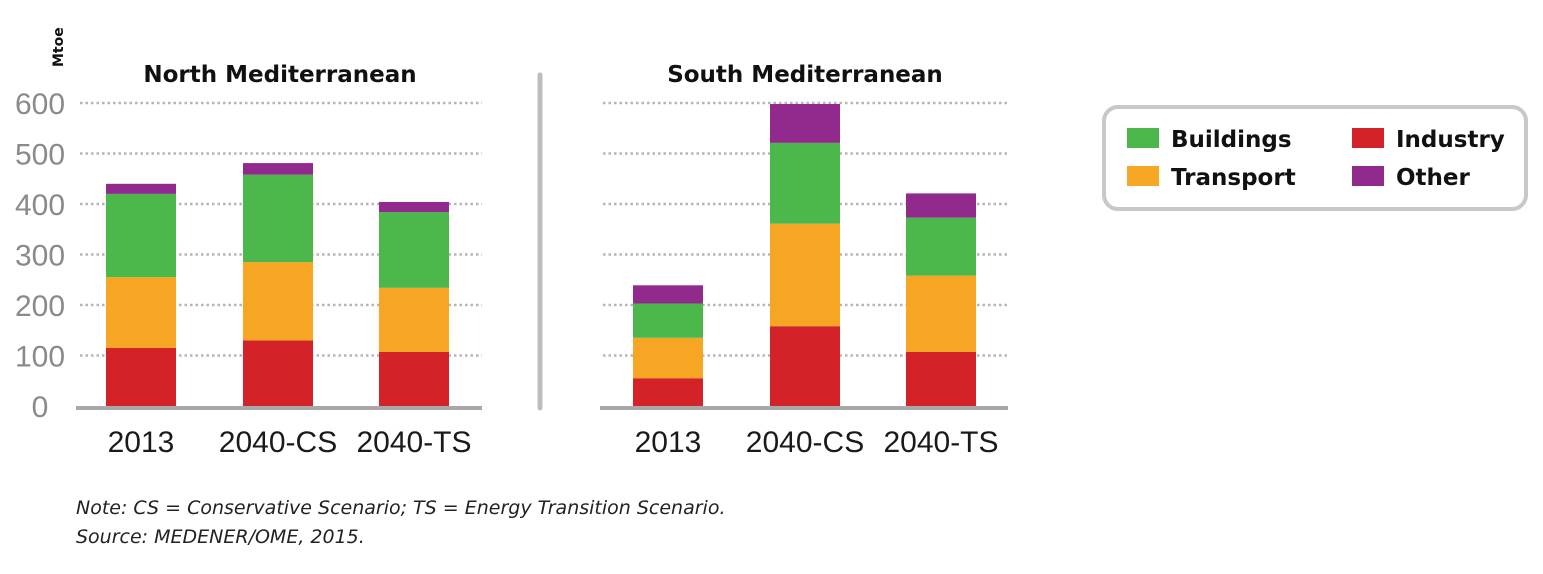 Image resolution: width=1543 pixels, height=574 pixels. Describe the element at coordinates (40, 357) in the screenshot. I see `y-tick-label: 100` at that location.